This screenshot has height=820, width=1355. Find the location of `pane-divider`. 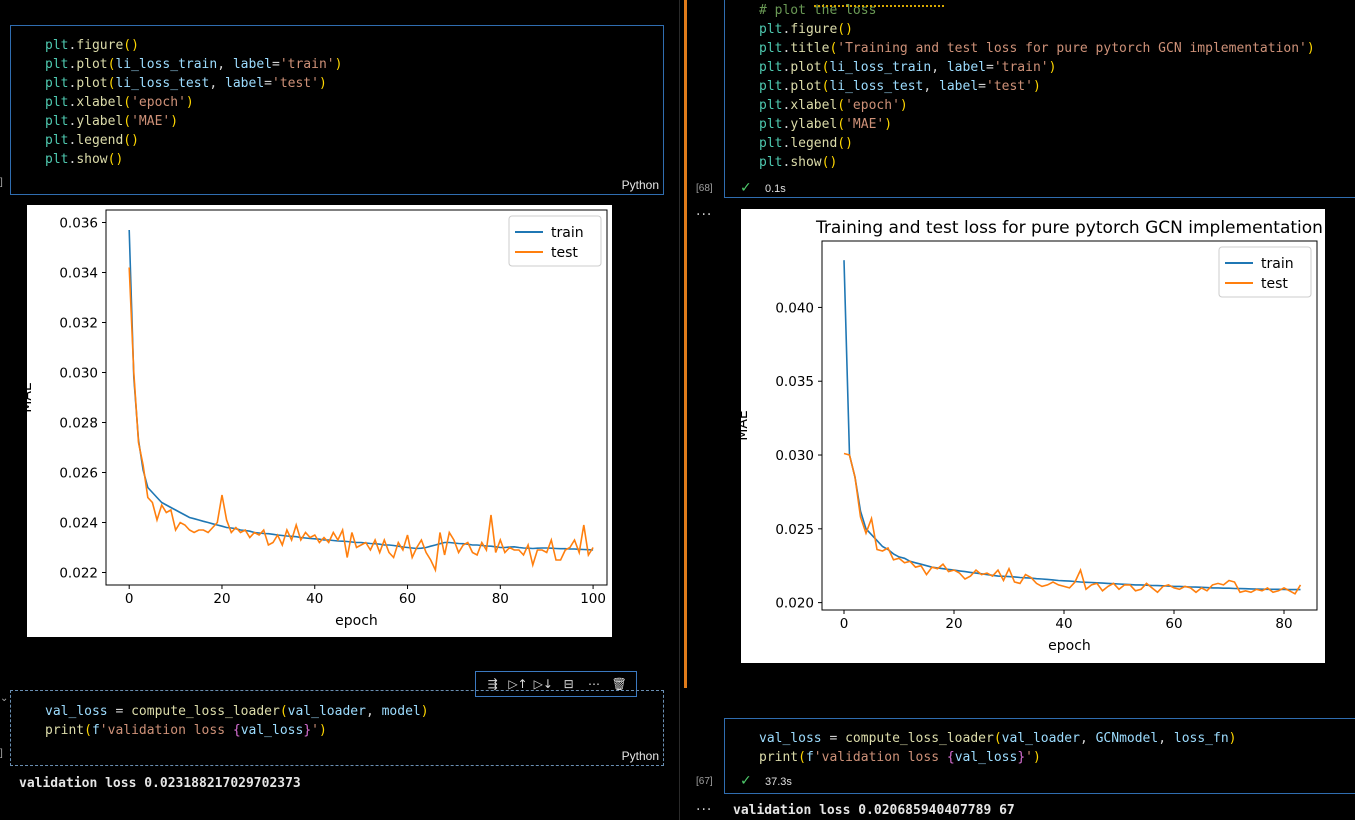

pane-divider is located at coordinates (679, 410).